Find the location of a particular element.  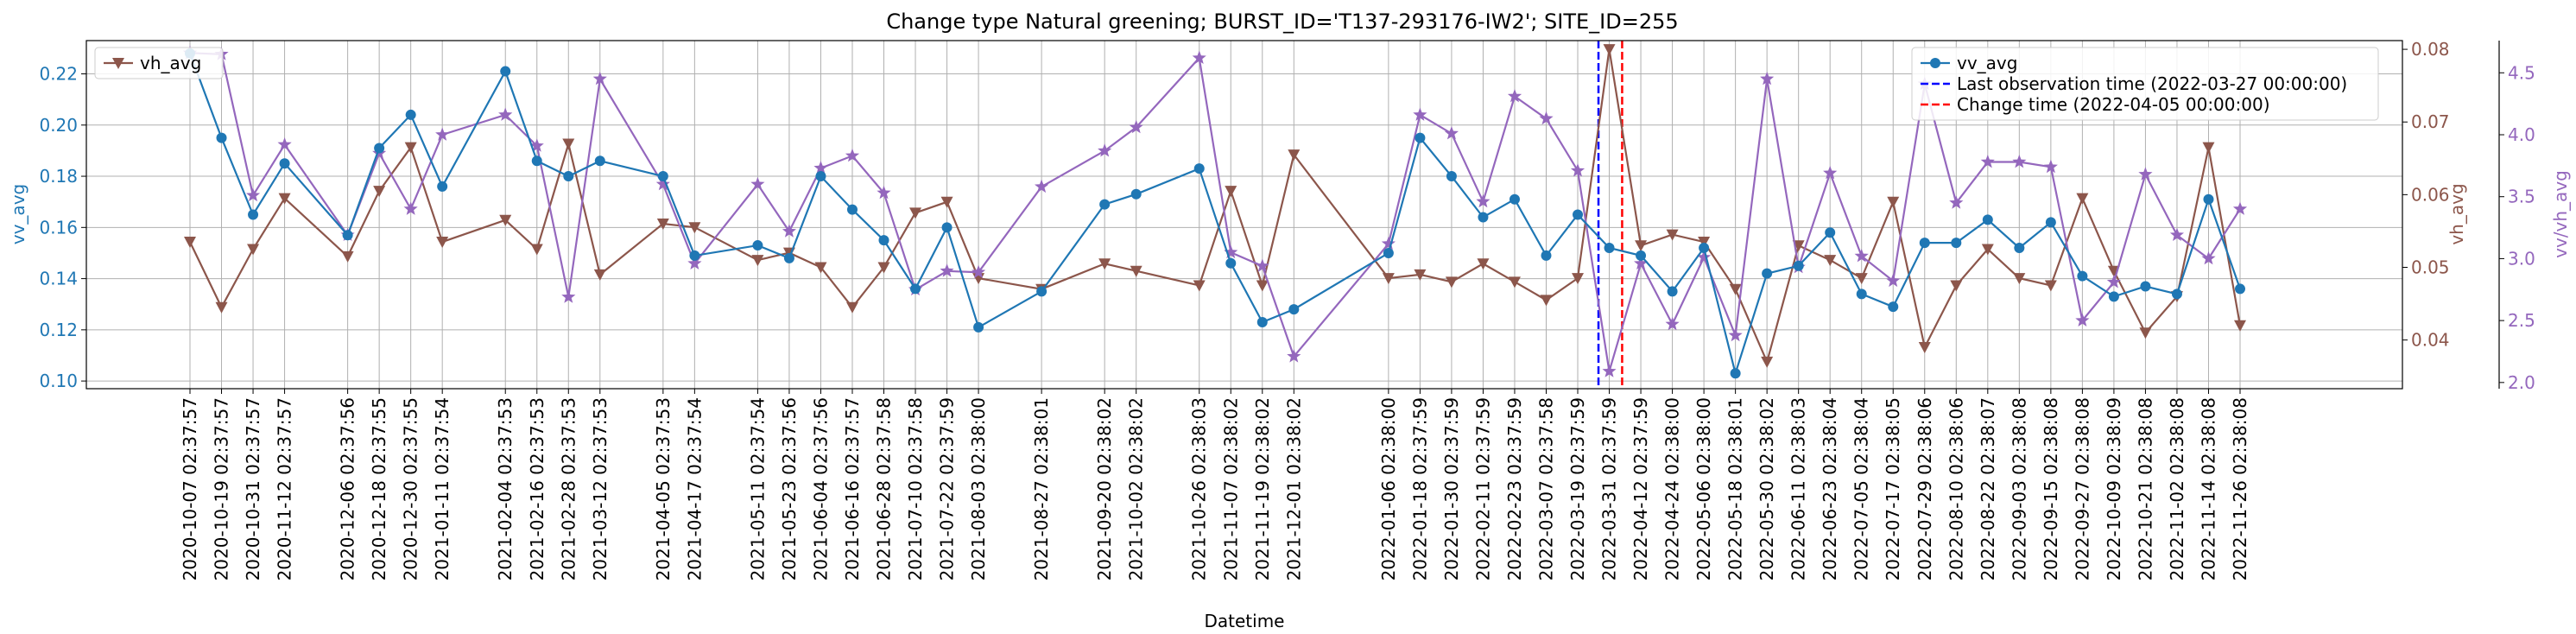

ratio-tick-label: 4.0 is located at coordinates (2521, 134).